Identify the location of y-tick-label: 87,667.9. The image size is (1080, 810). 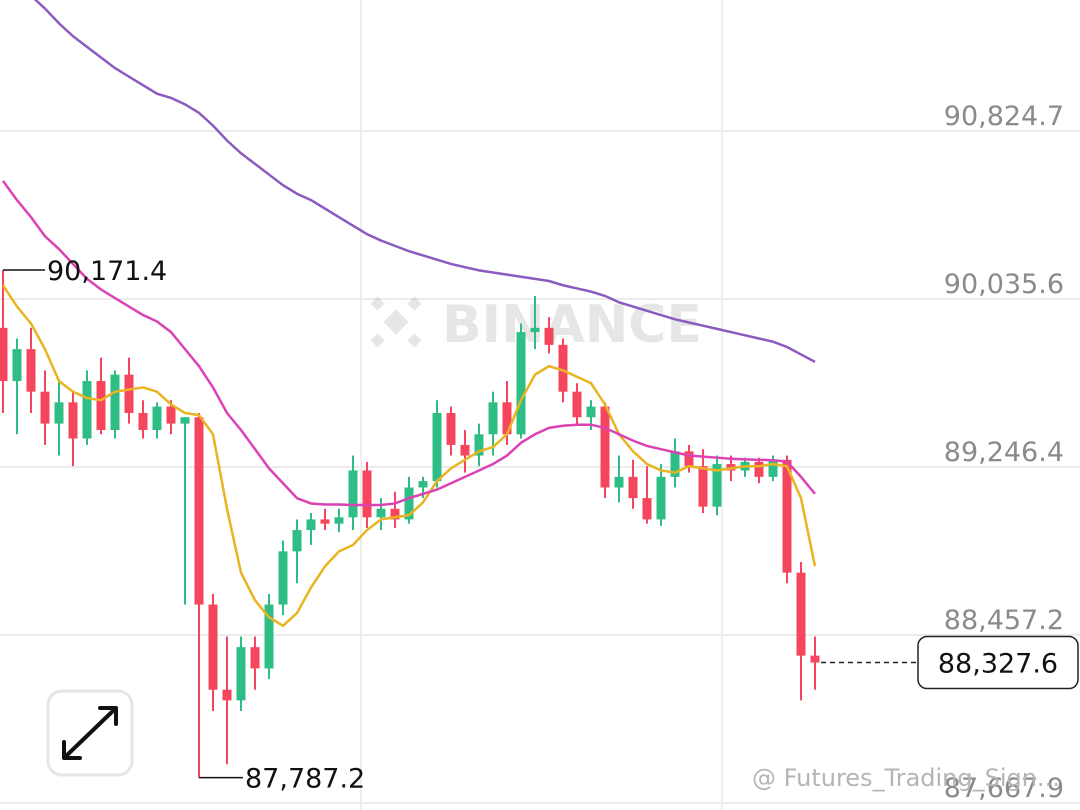
(1004, 788).